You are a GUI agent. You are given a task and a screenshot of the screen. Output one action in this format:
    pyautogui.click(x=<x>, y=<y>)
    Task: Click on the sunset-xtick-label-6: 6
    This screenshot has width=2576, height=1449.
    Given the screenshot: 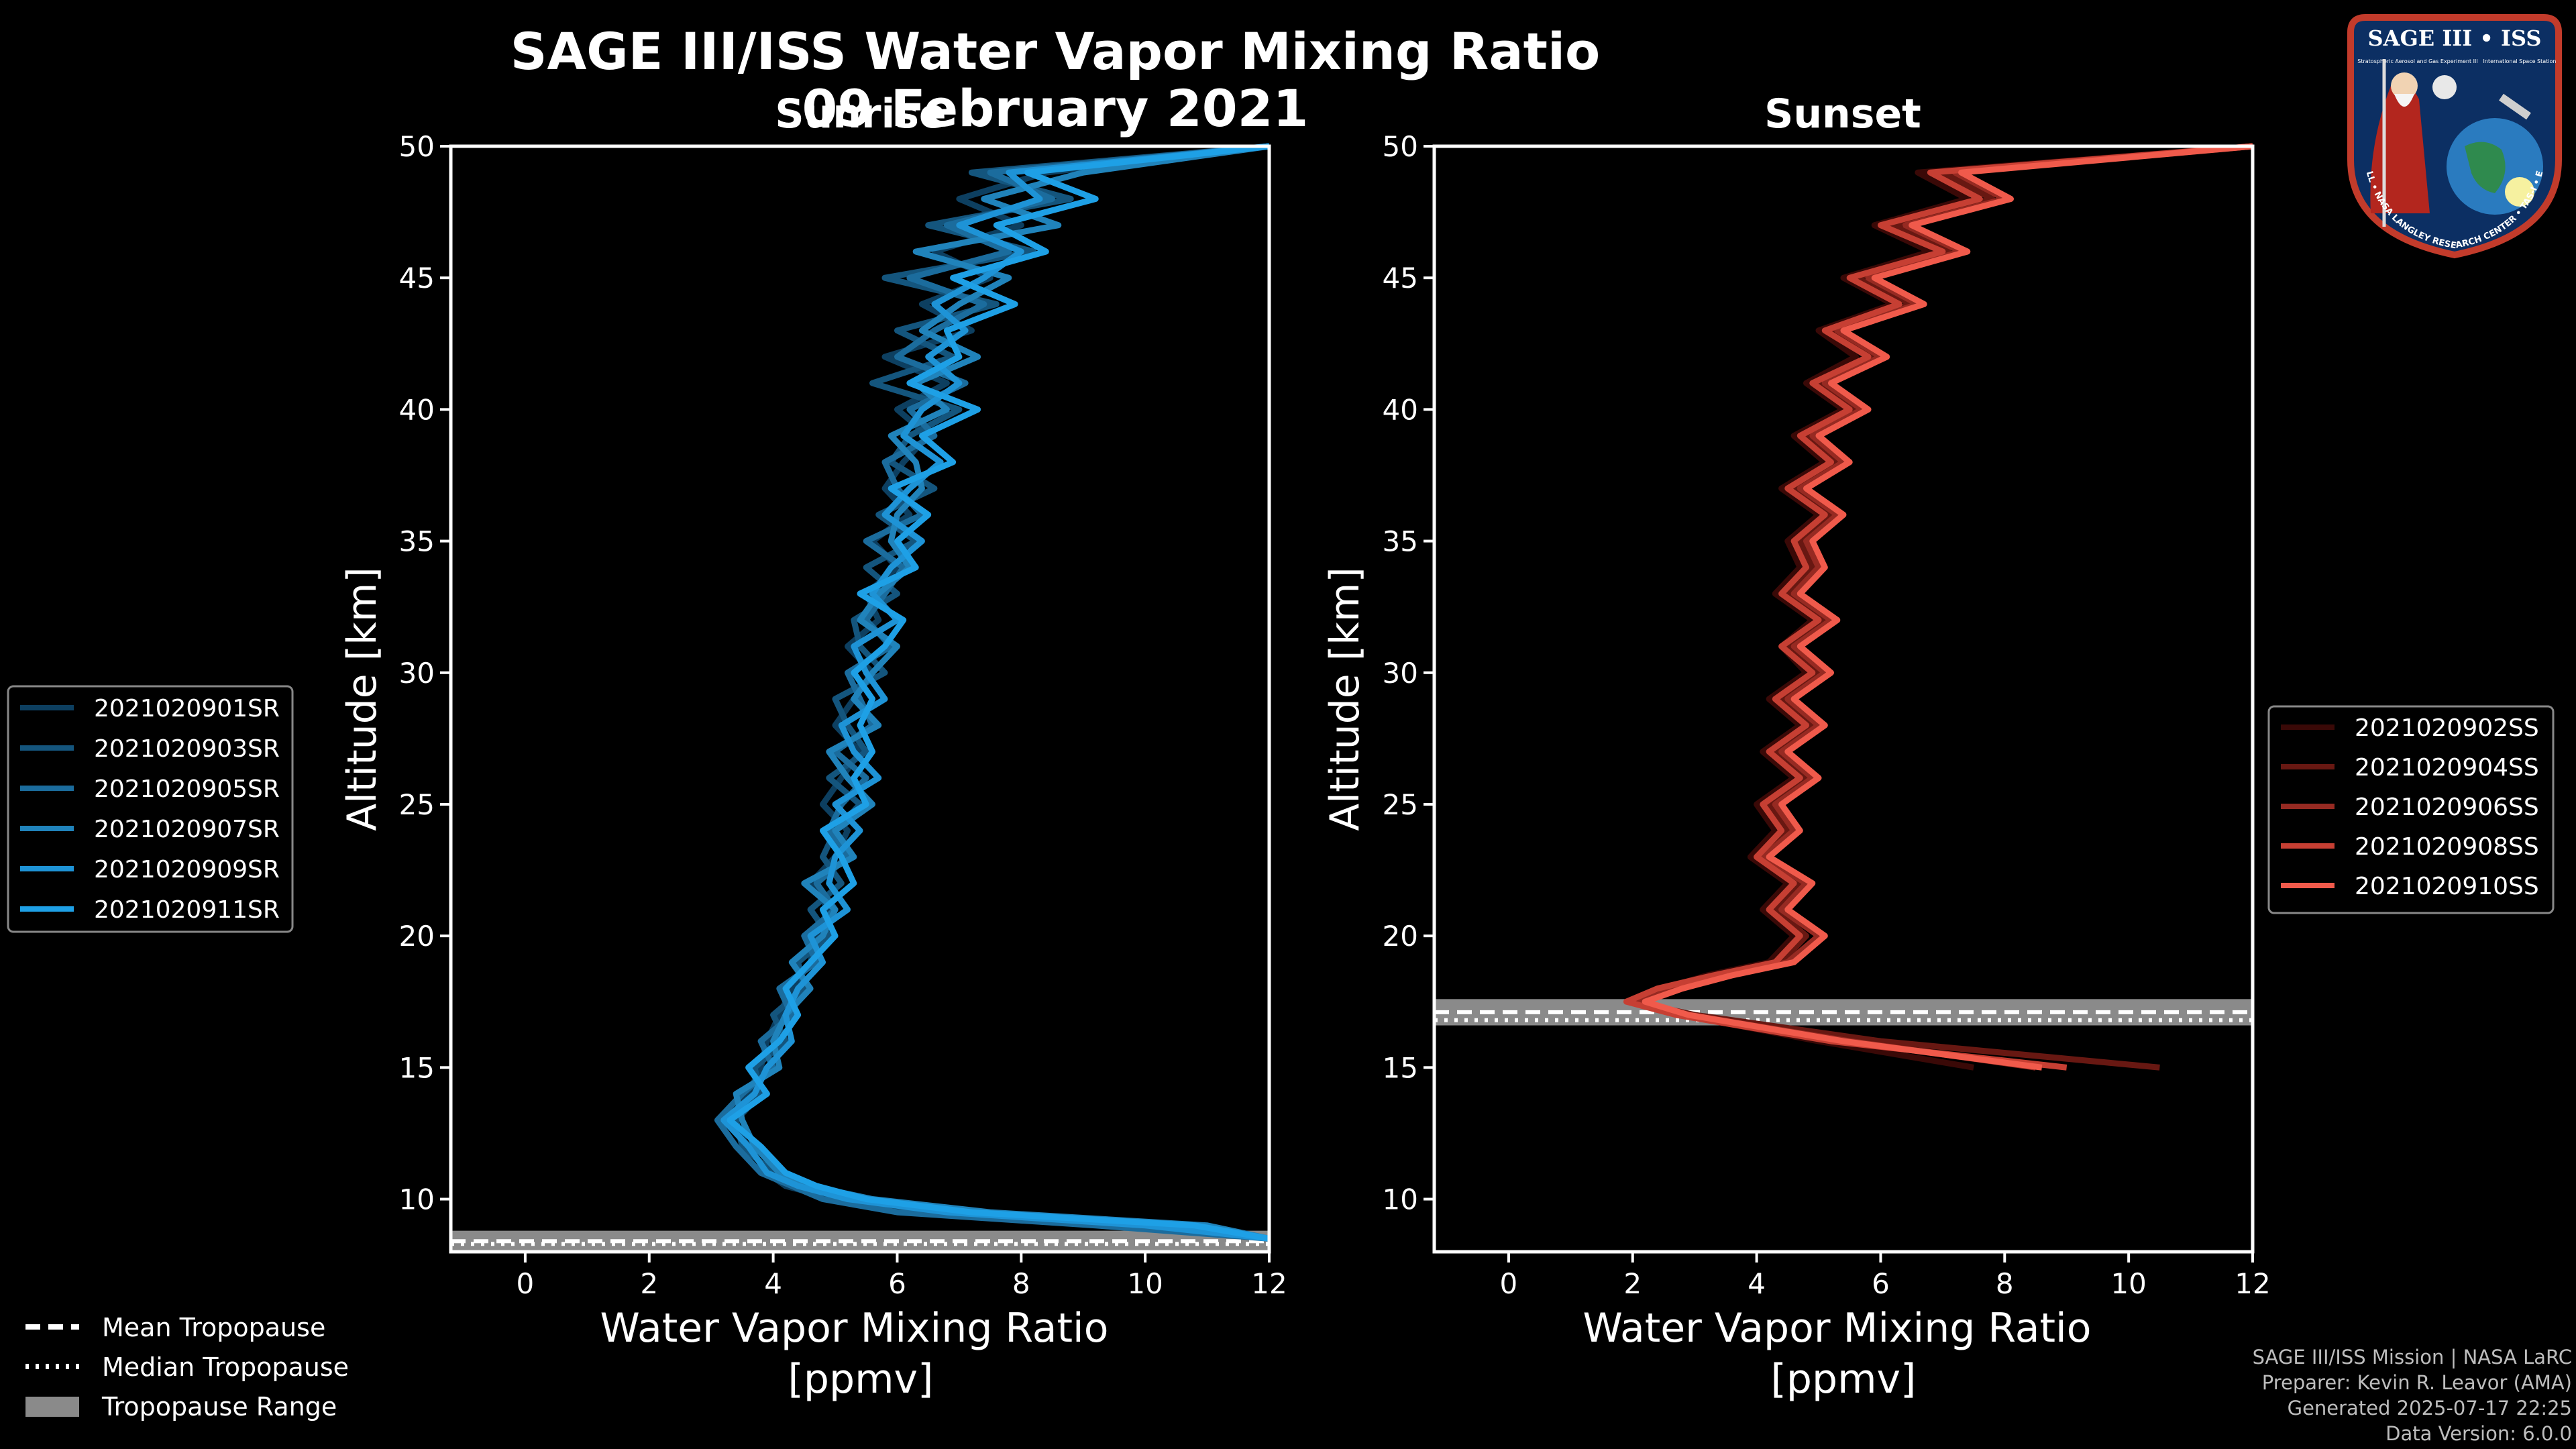 What is the action you would take?
    pyautogui.click(x=1881, y=1283)
    